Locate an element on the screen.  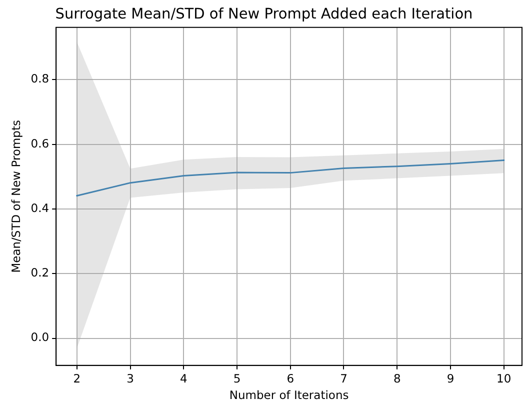
x-tick-label: 9 is located at coordinates (450, 378).